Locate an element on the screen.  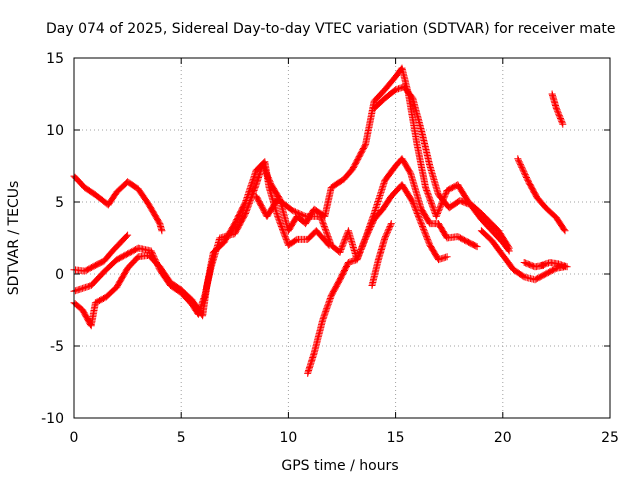
y-tick-label: 5 is located at coordinates (59, 203).